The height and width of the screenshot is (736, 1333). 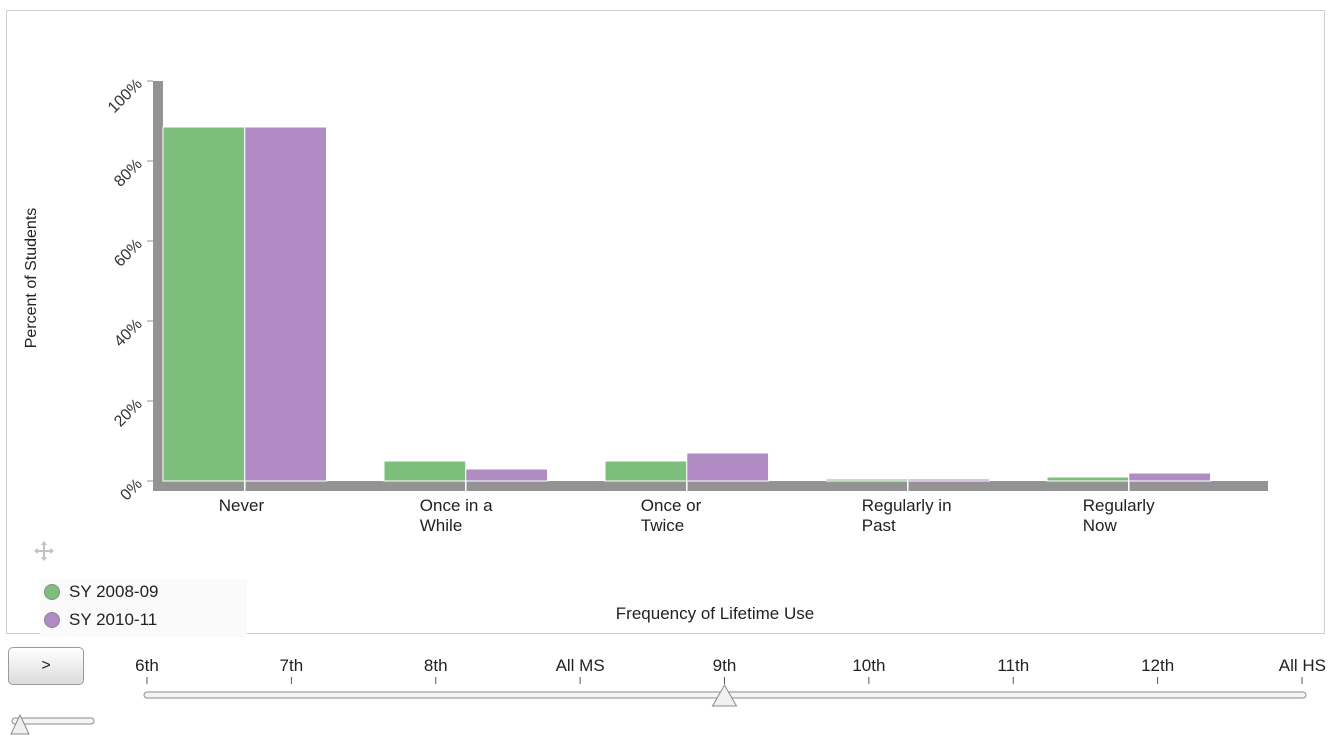 I want to click on x-axis-title: Frequency of Lifetime Use, so click(x=715, y=613).